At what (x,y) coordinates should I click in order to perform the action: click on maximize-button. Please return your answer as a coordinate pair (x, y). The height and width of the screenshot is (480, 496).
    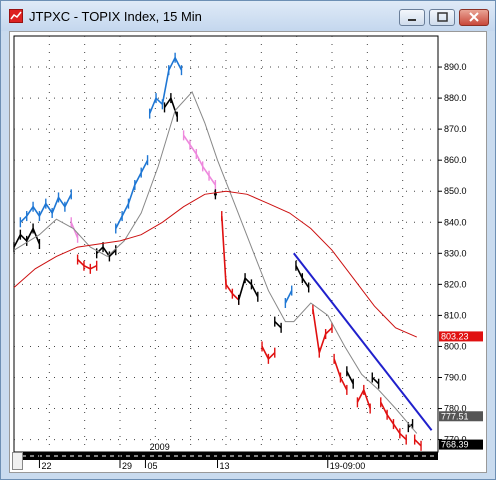
    Looking at the image, I should click on (442, 17).